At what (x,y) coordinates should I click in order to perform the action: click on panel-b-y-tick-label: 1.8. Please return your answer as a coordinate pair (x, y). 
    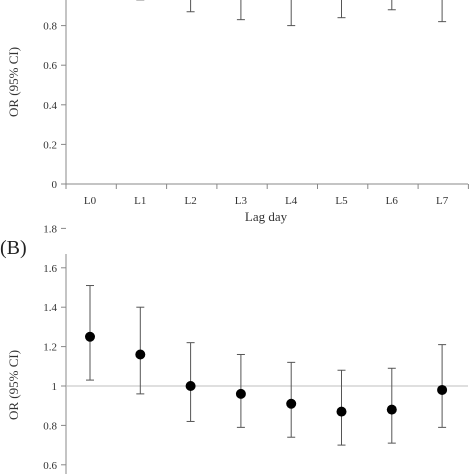
    Looking at the image, I should click on (50, 229).